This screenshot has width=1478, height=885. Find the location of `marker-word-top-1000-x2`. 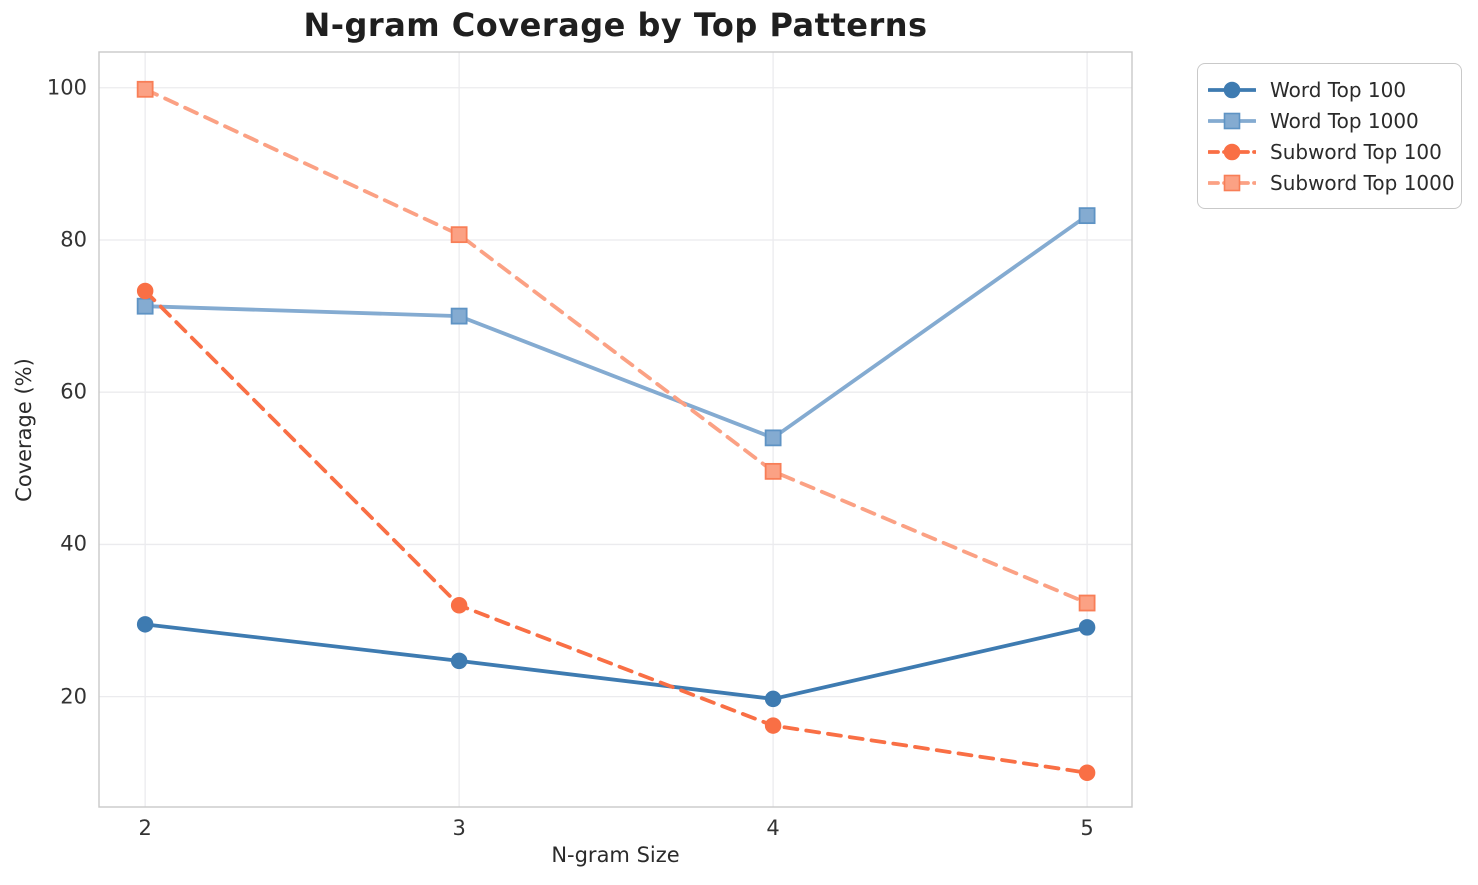

marker-word-top-1000-x2 is located at coordinates (145, 306).